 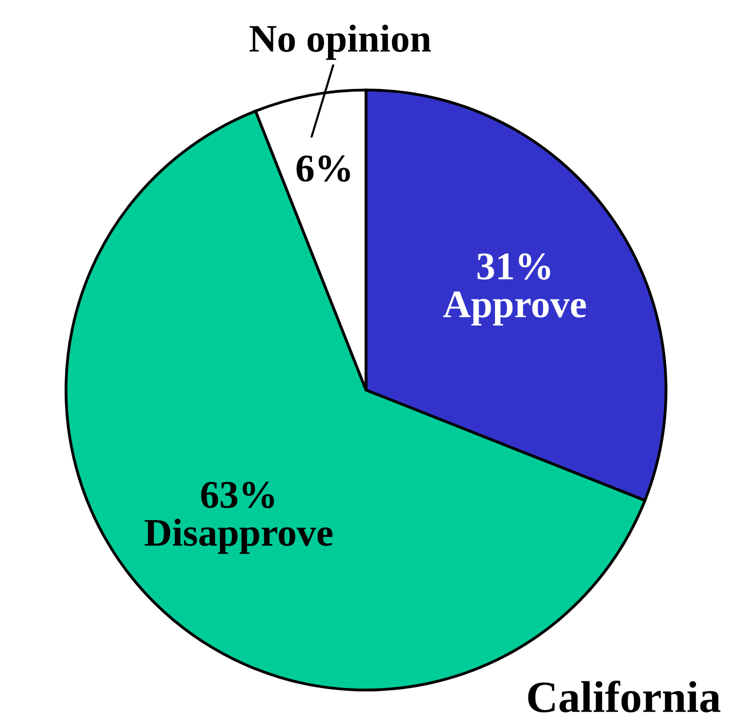 I want to click on data-label: 31%, so click(x=513, y=266).